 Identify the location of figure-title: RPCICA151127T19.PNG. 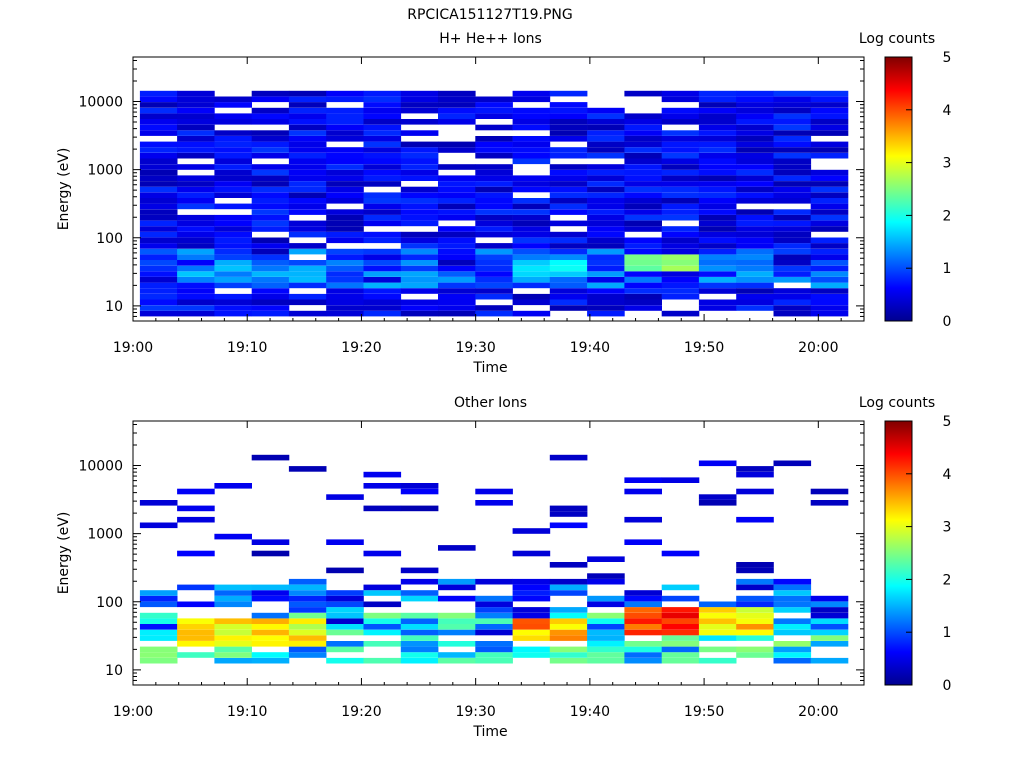
(489, 15).